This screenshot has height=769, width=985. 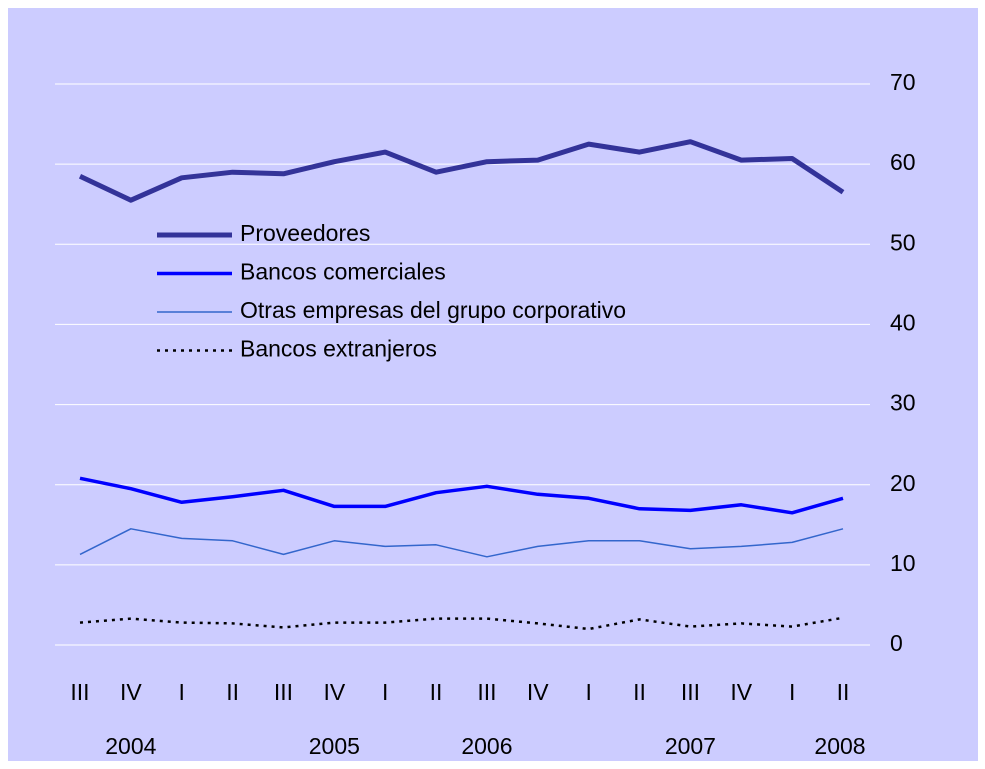 What do you see at coordinates (334, 746) in the screenshot?
I see `year-label: 2005` at bounding box center [334, 746].